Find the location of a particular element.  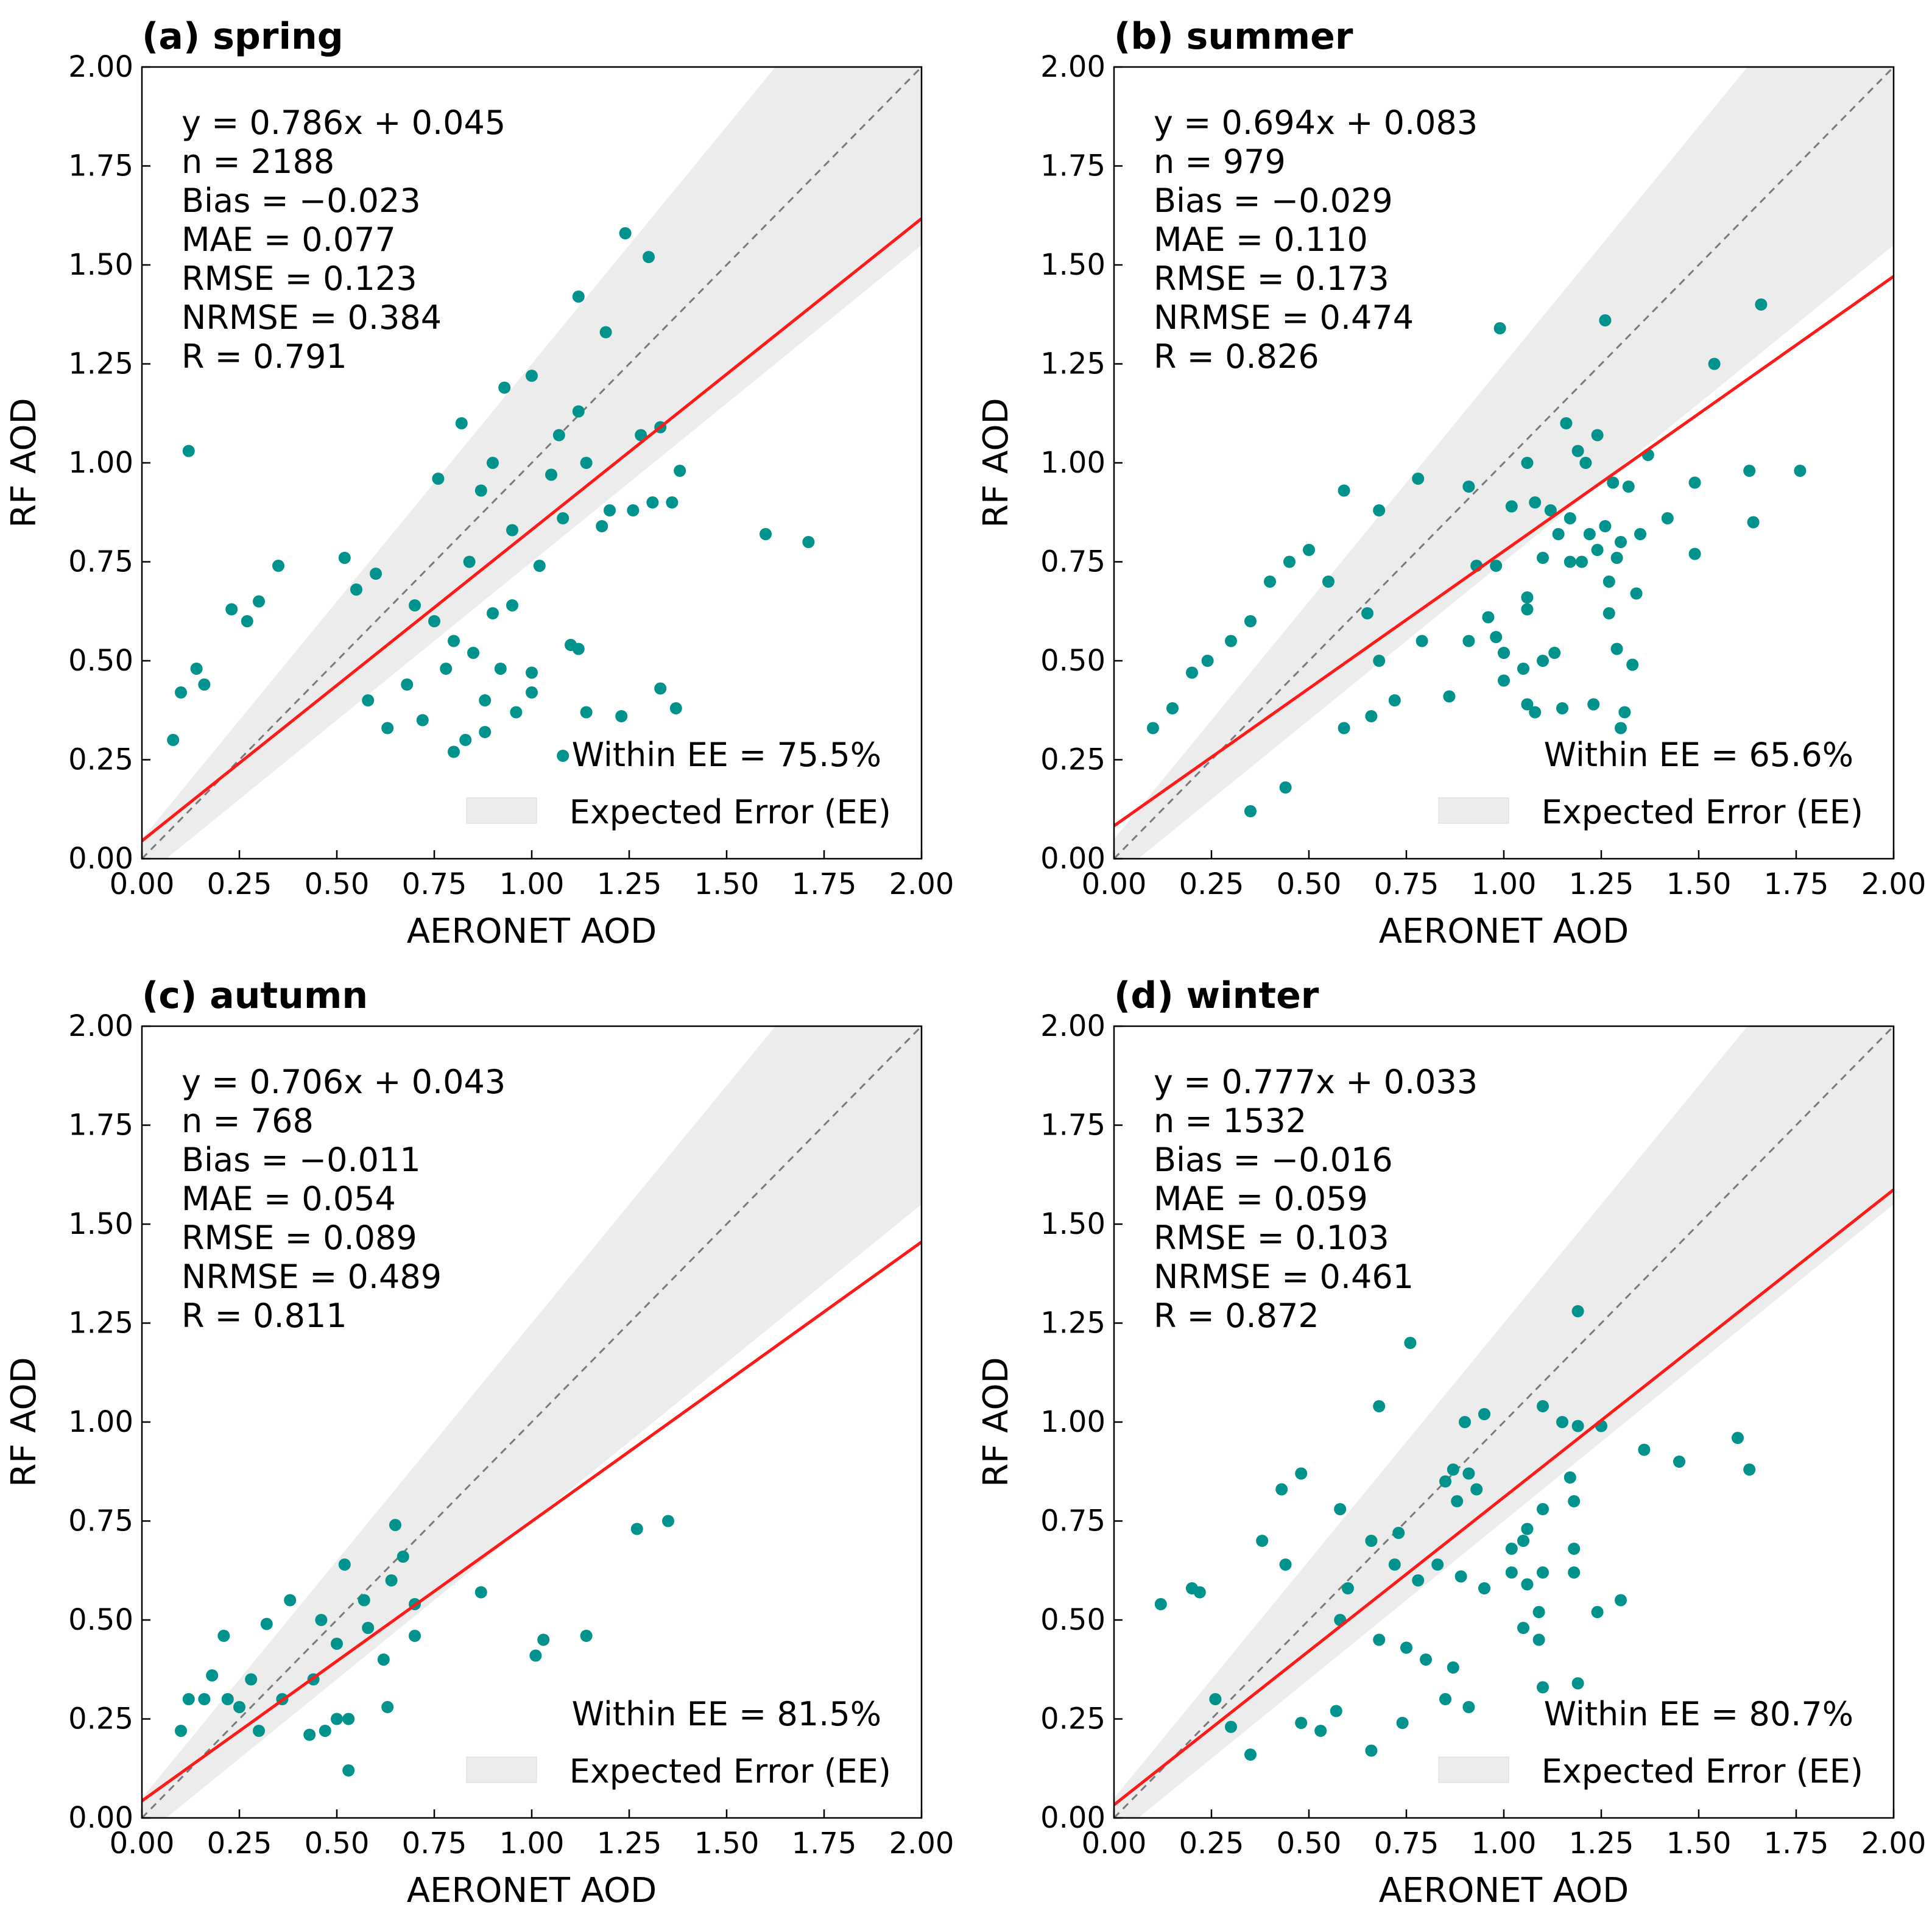

stat-line: R = 0.872 is located at coordinates (1236, 1316).